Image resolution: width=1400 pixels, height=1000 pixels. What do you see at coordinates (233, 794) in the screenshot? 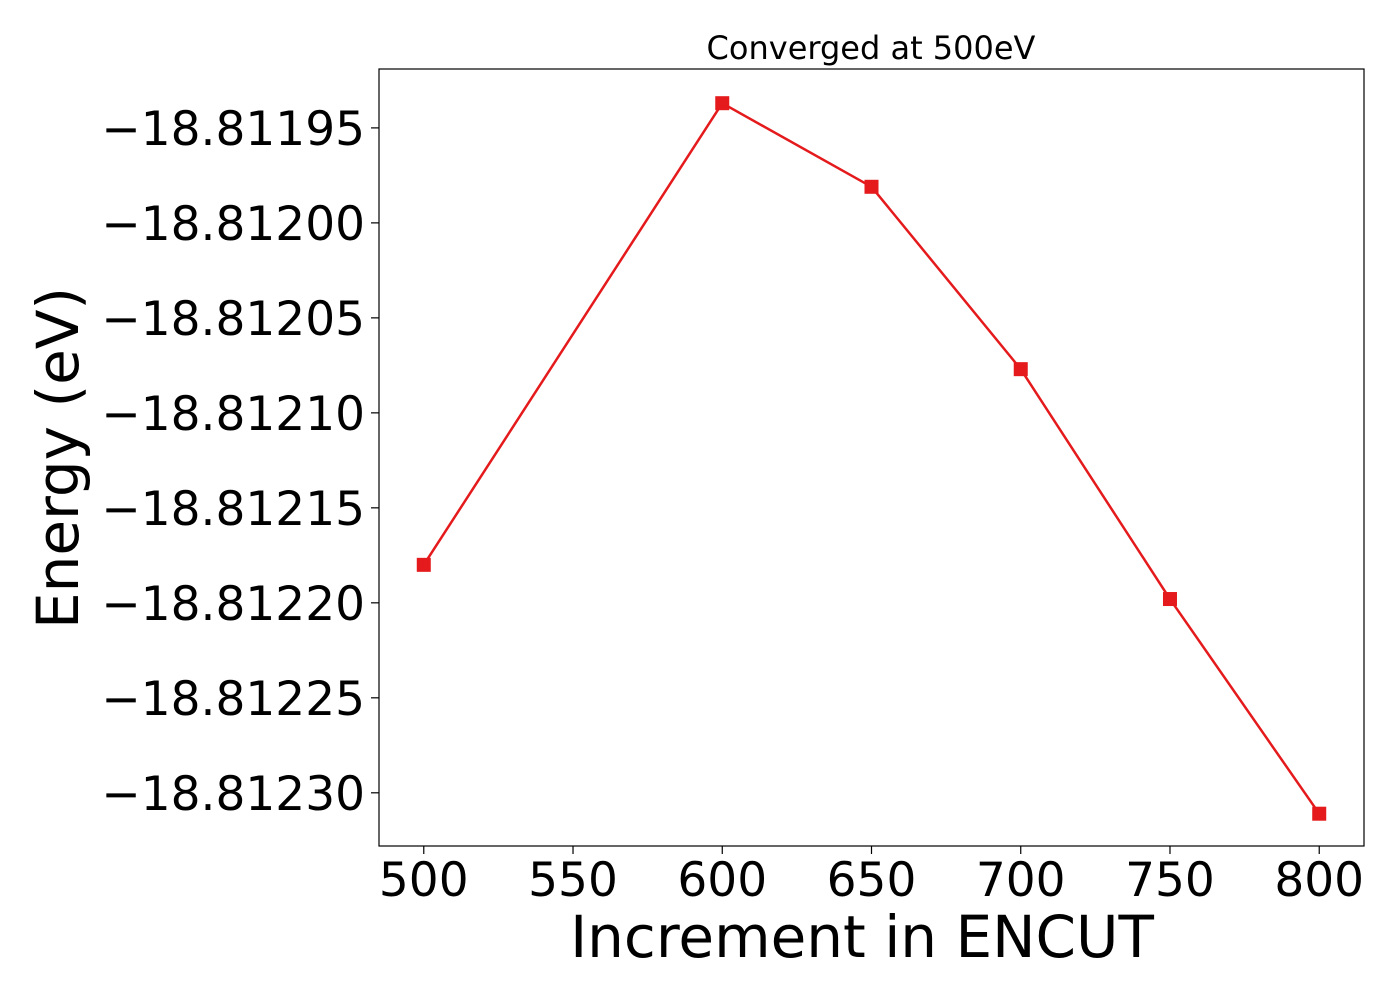
I see `y-tick-label: −18.81230` at bounding box center [233, 794].